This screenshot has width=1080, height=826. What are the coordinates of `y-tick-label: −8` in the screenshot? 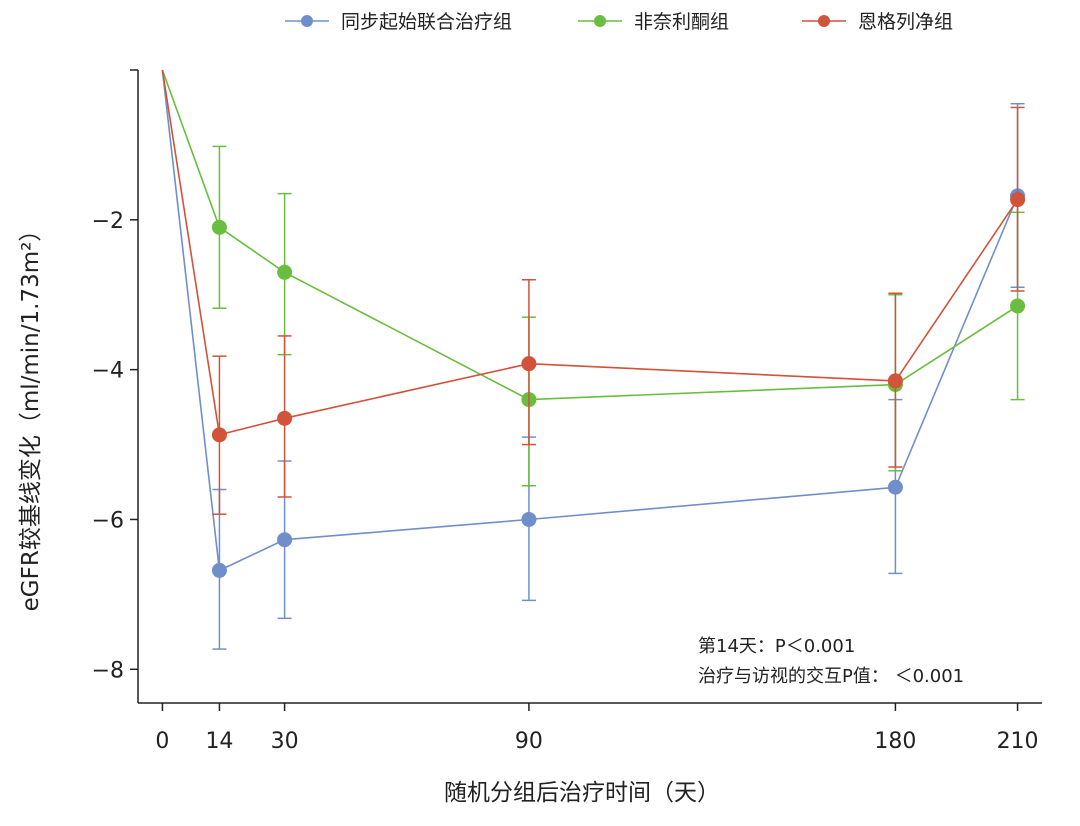 It's located at (108, 670).